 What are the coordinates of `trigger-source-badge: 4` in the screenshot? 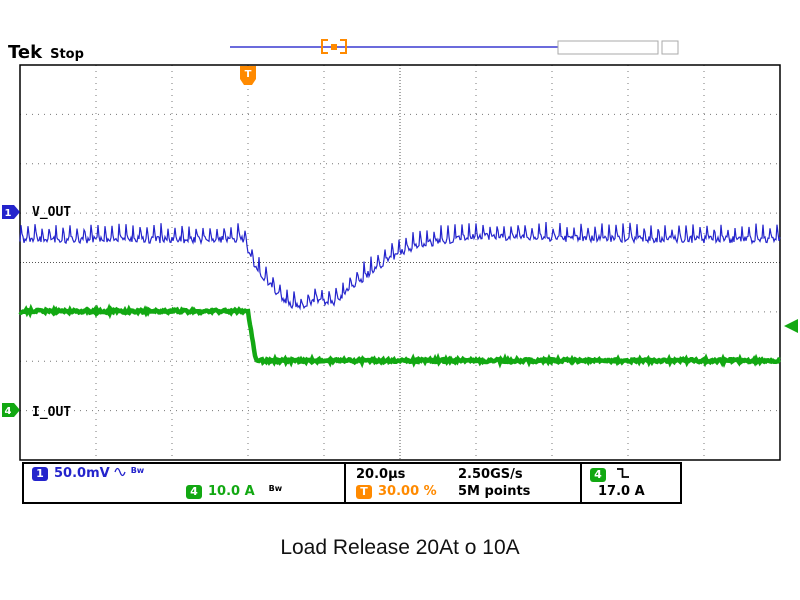 It's located at (598, 475).